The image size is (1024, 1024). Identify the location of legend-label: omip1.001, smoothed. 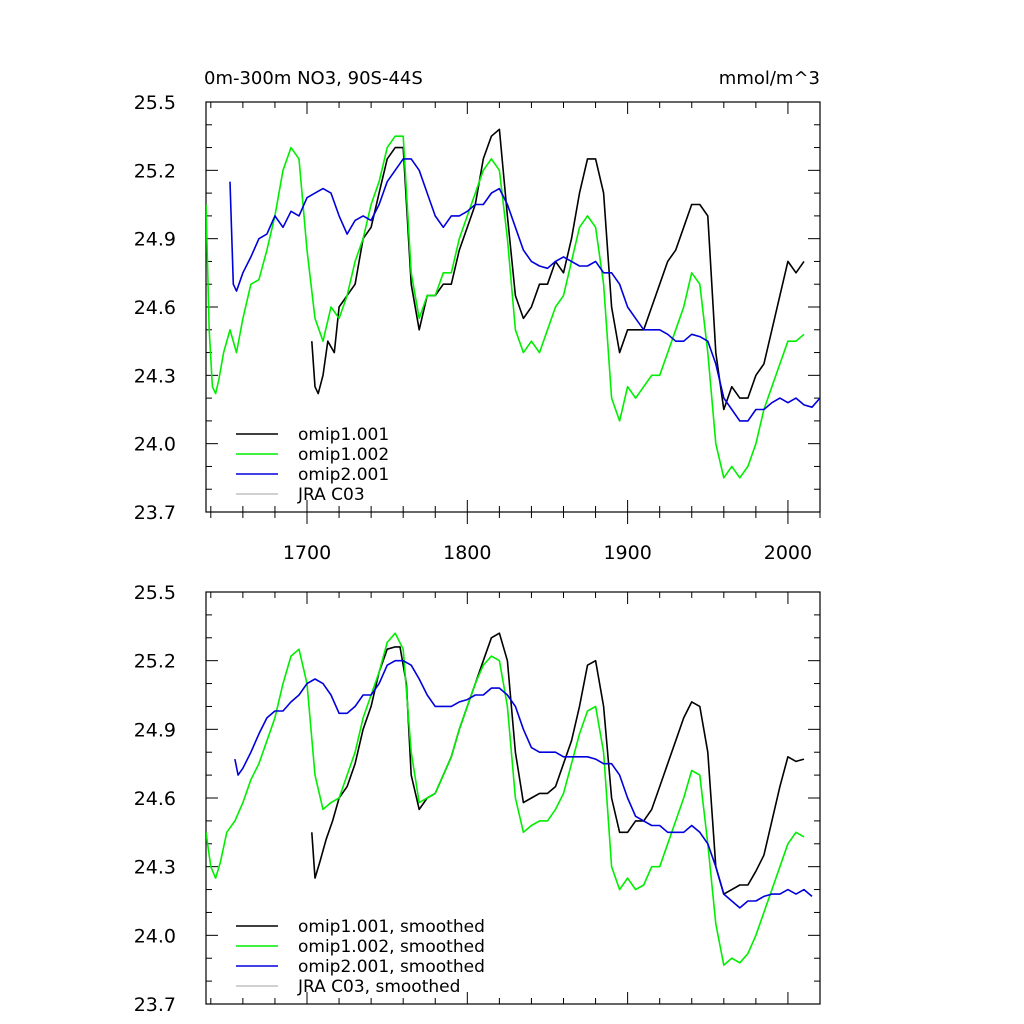
(391, 927).